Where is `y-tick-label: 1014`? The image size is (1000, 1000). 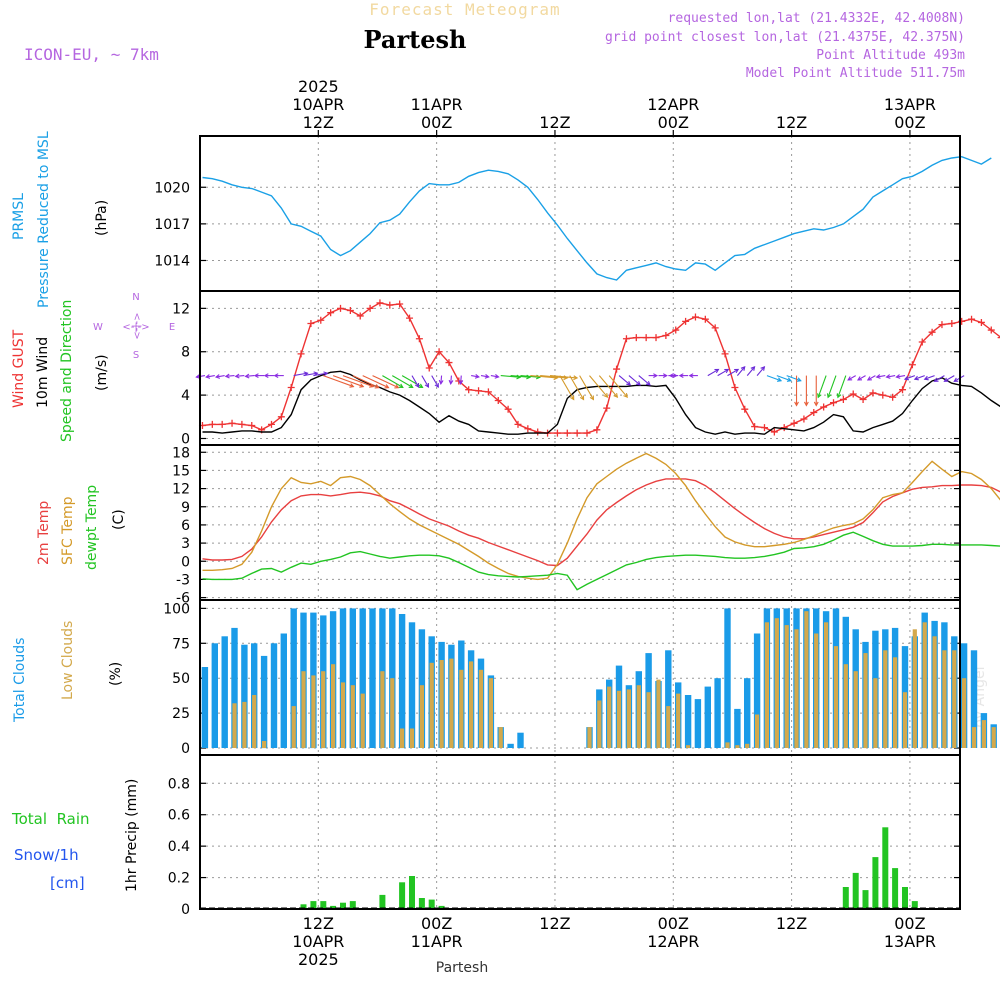
y-tick-label: 1014 is located at coordinates (172, 261).